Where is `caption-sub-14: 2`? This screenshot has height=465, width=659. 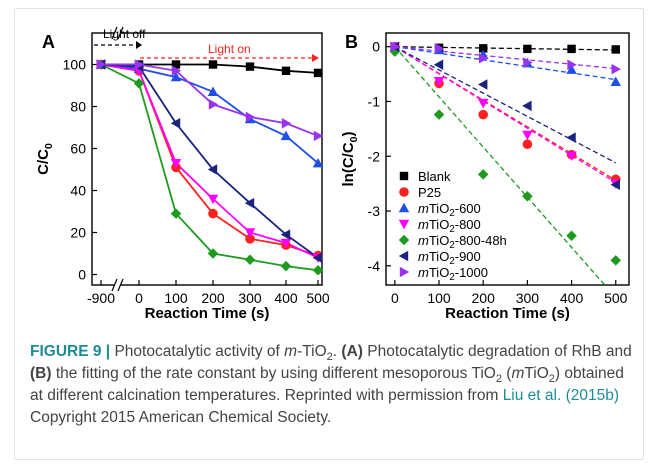
caption-sub-14: 2 is located at coordinates (551, 379).